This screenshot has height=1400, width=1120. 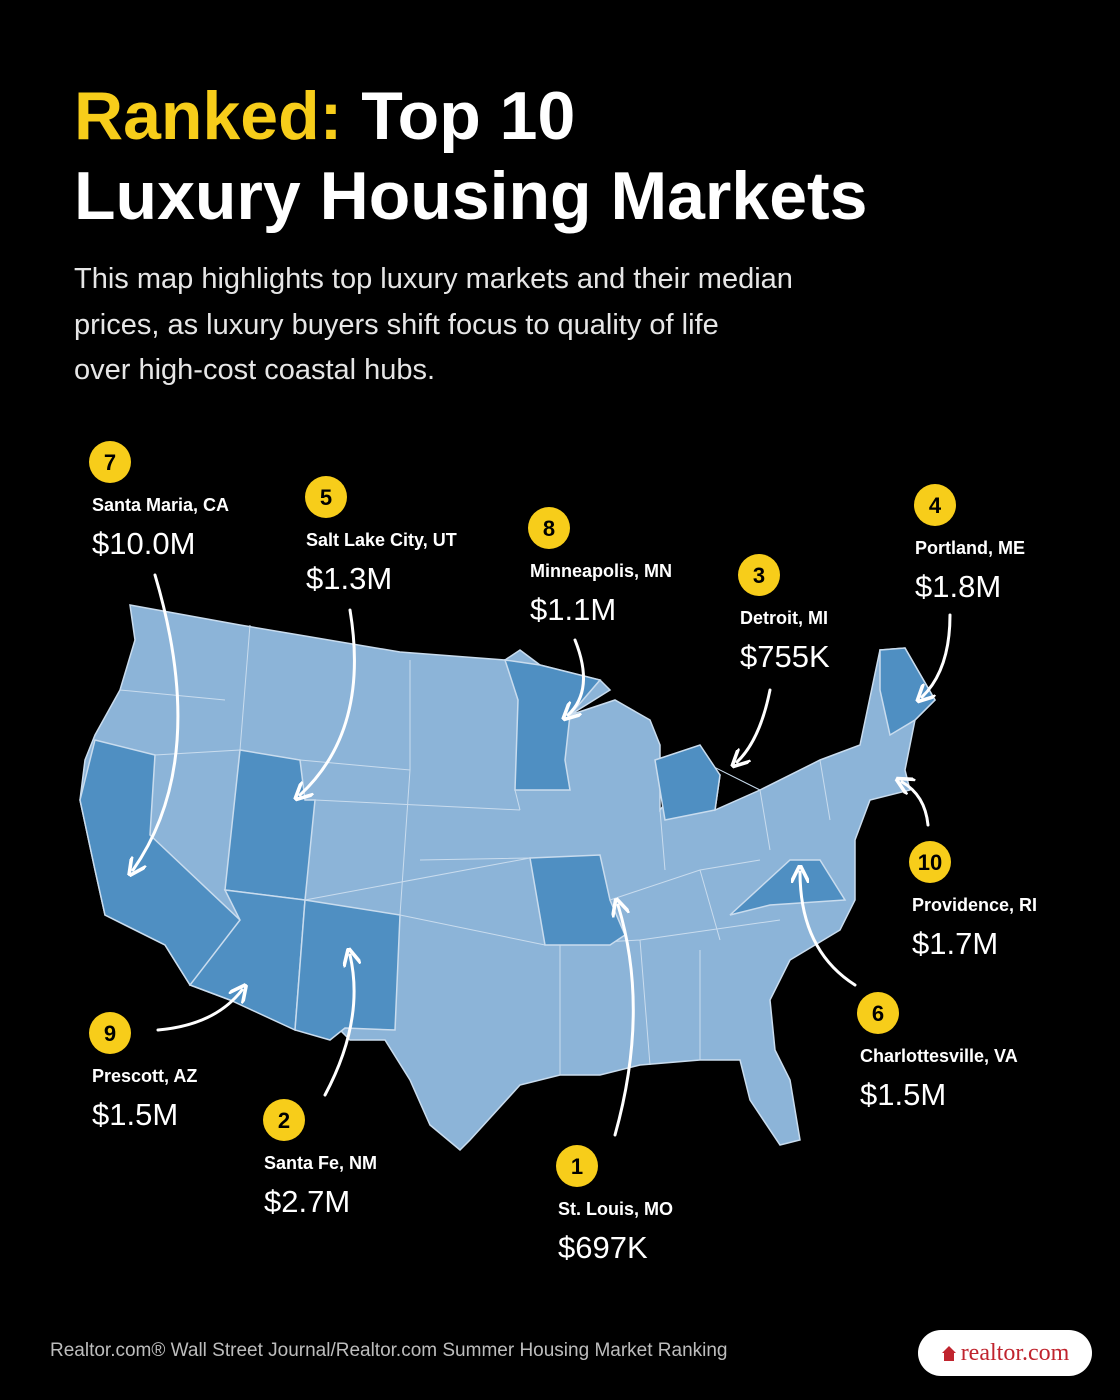 What do you see at coordinates (307, 1201) in the screenshot?
I see `median-price: $2.7M` at bounding box center [307, 1201].